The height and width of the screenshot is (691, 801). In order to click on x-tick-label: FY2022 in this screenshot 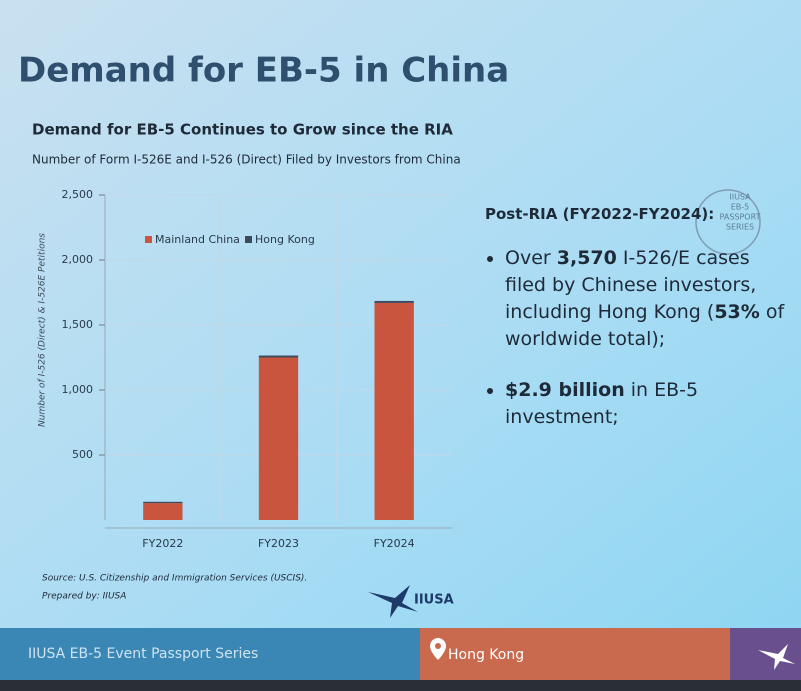, I will do `click(162, 543)`.